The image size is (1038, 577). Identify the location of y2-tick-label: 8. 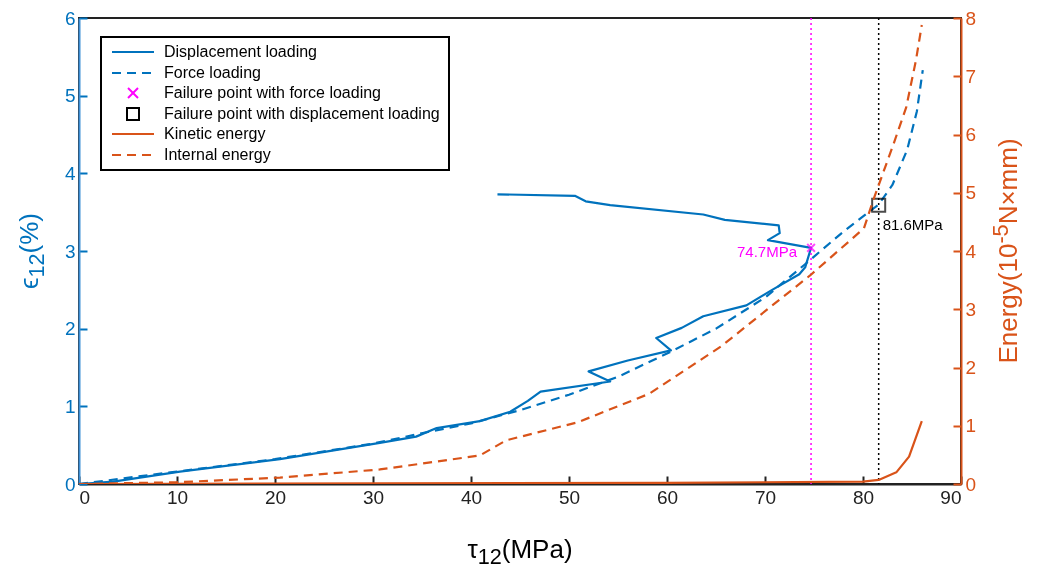
(971, 18).